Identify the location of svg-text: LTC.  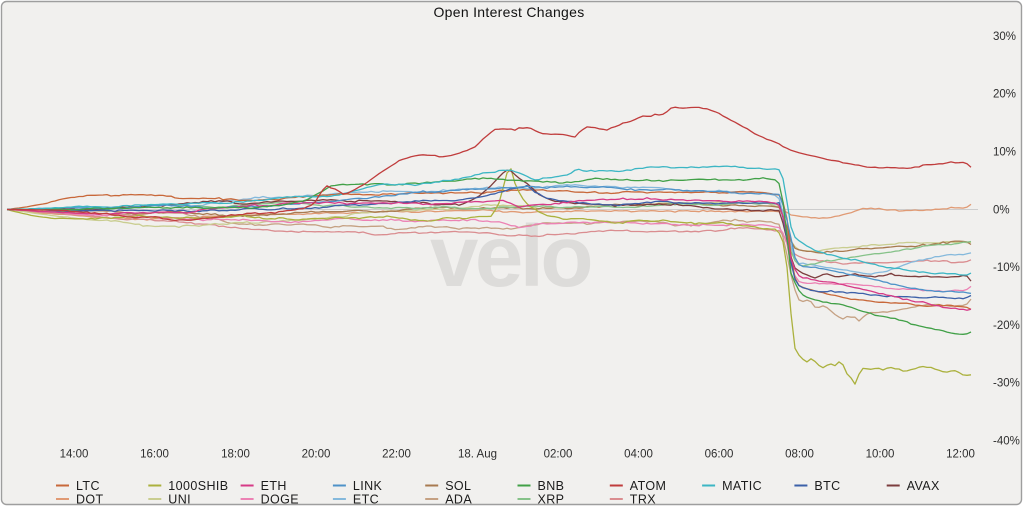
(88, 486).